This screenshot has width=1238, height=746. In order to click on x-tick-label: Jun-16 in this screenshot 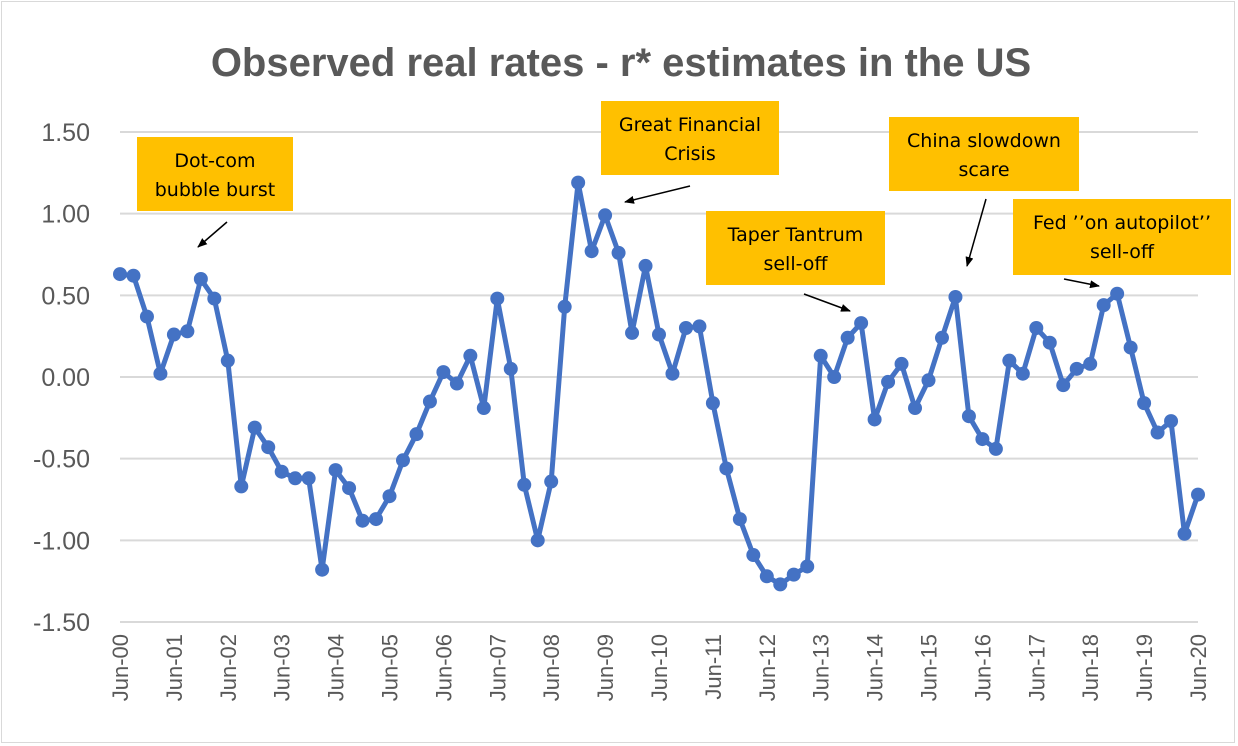, I will do `click(982, 667)`.